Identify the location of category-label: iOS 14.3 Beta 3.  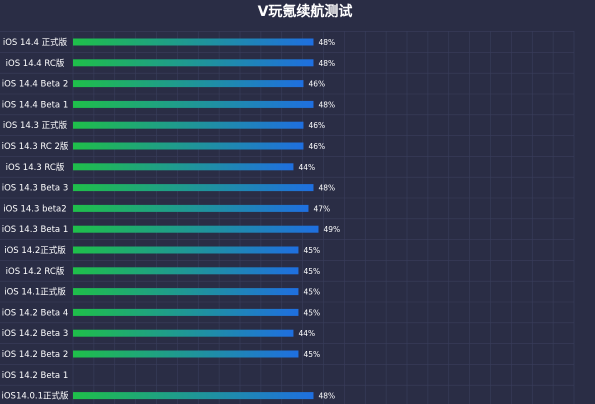
(35, 189).